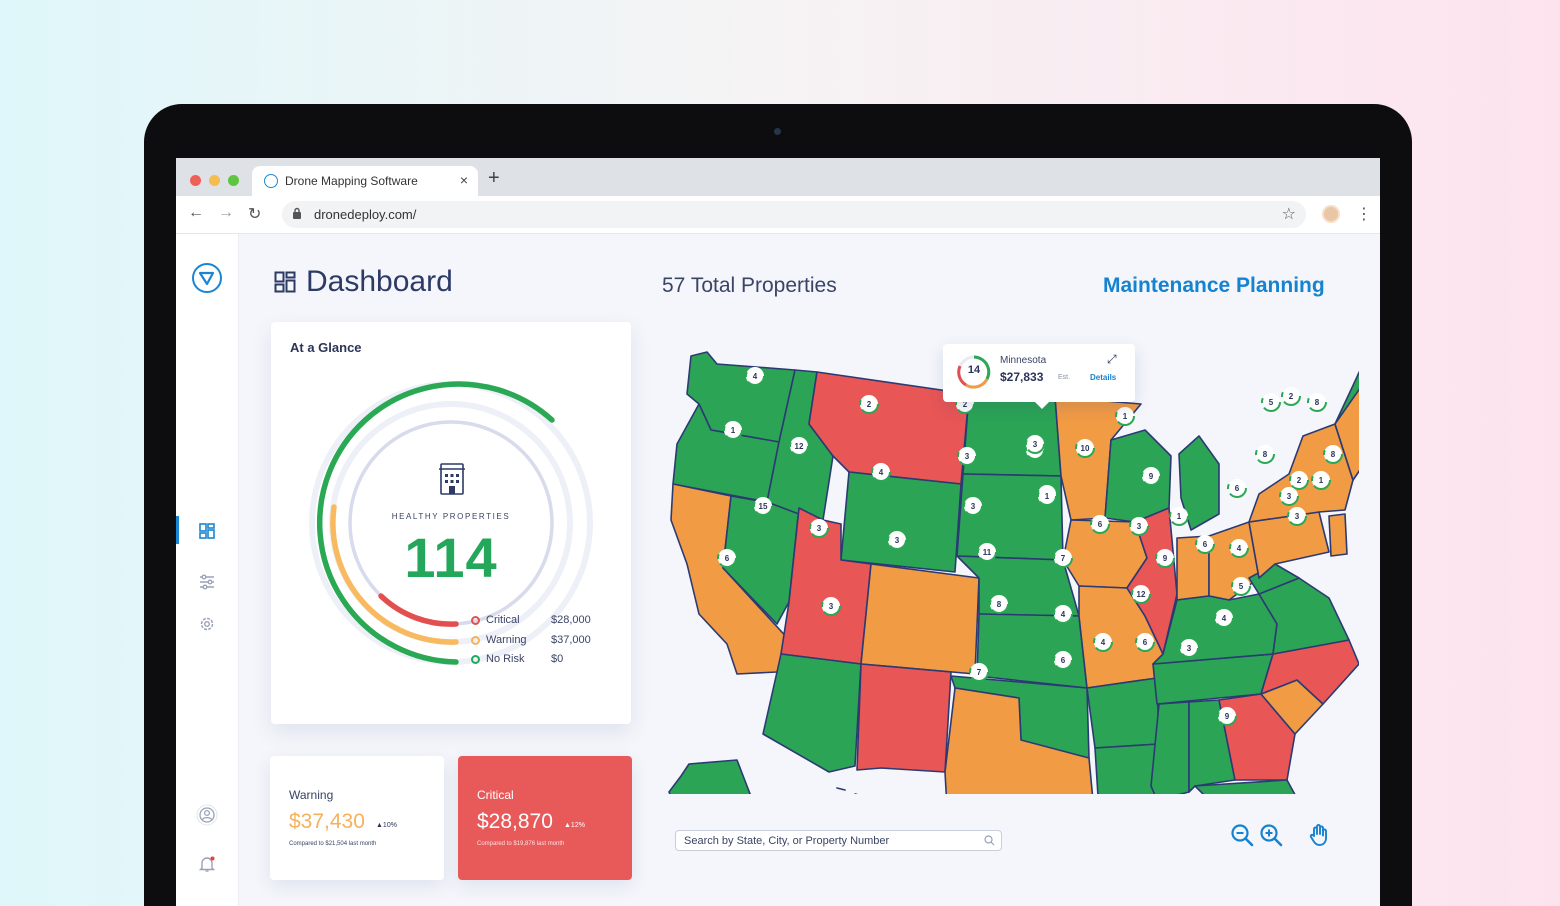 The image size is (1560, 906). What do you see at coordinates (1346, 432) in the screenshot?
I see `state-vermont-nh` at bounding box center [1346, 432].